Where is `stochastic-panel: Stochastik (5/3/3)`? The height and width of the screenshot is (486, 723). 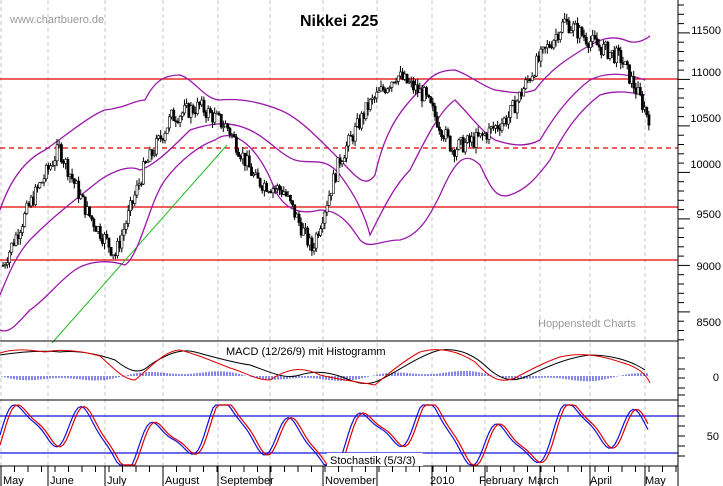 stochastic-panel: Stochastik (5/3/3) is located at coordinates (339, 435).